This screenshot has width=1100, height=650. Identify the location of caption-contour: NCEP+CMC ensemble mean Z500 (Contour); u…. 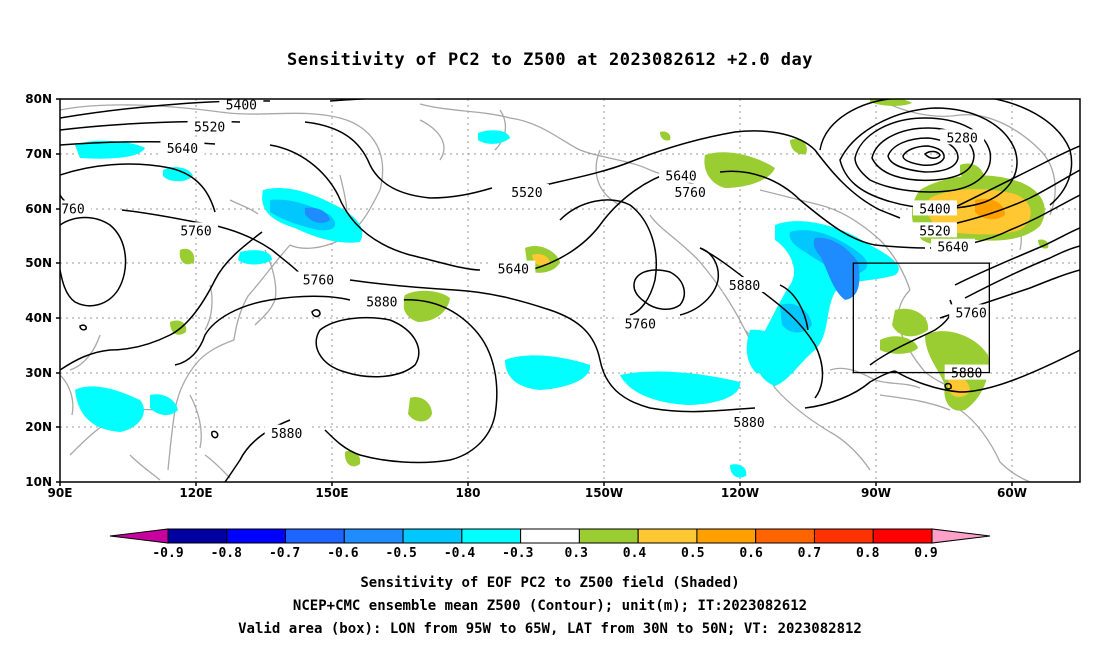
(550, 606).